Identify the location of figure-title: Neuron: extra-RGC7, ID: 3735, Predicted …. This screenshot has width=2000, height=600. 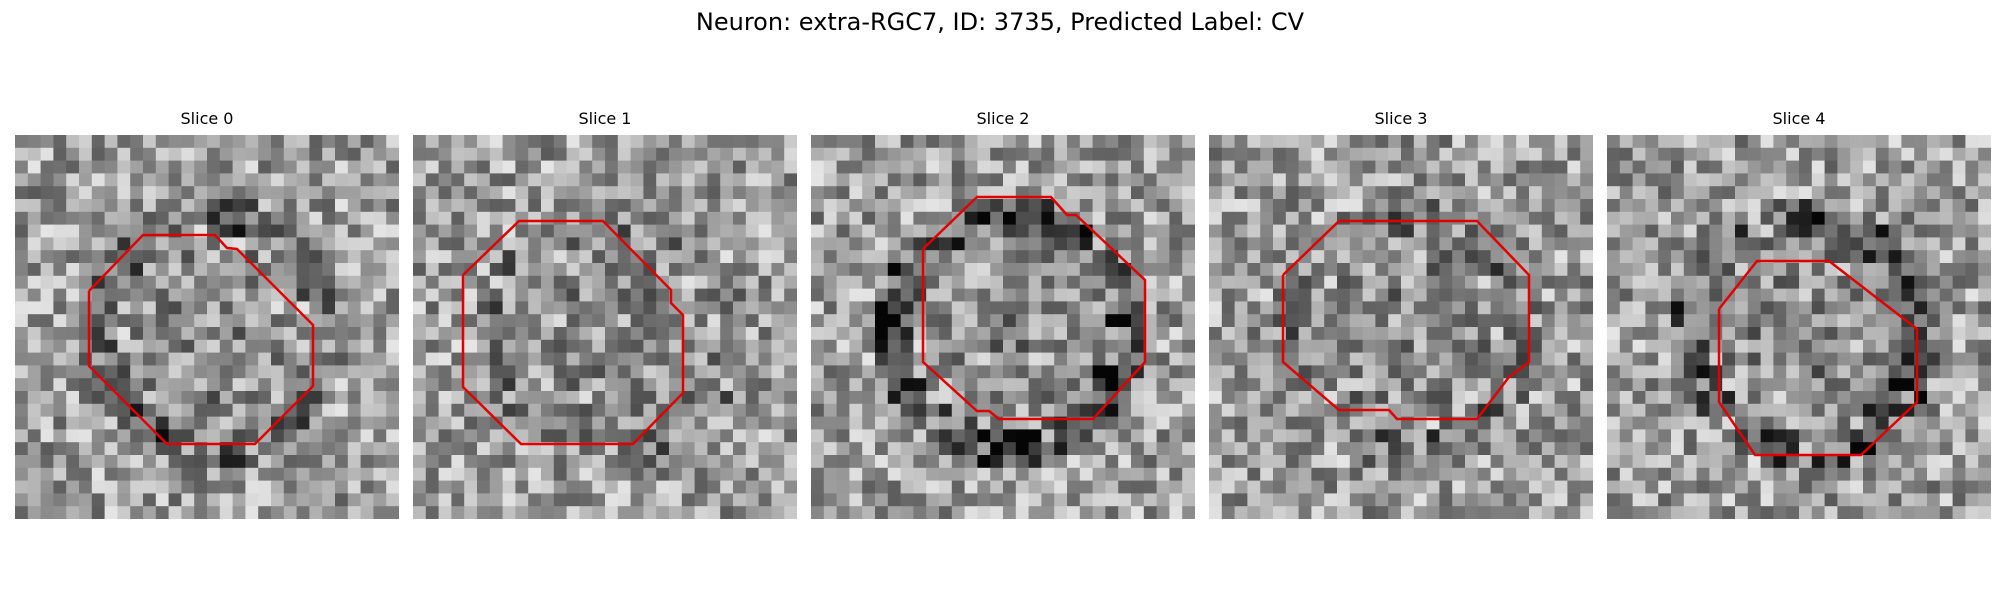
(1000, 22).